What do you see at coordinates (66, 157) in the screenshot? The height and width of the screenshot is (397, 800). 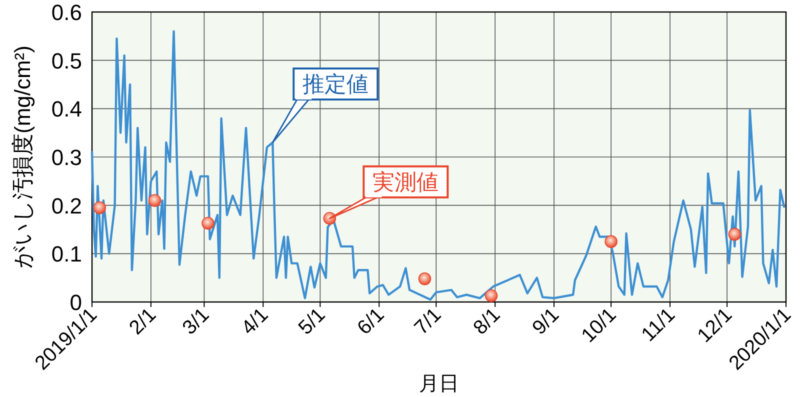 I see `y-tick-label: 0.3` at bounding box center [66, 157].